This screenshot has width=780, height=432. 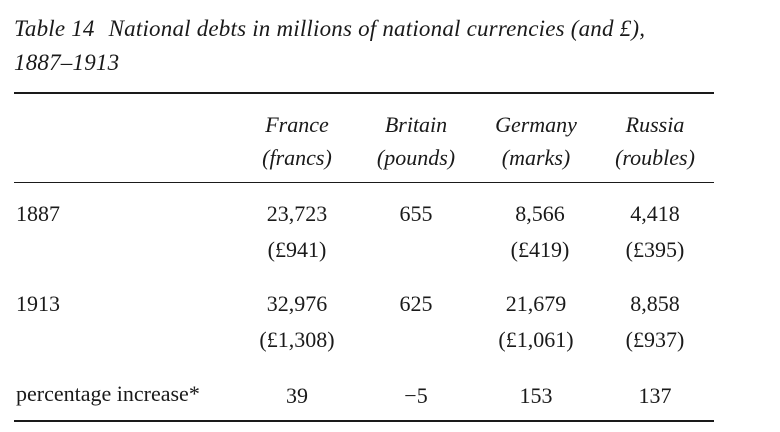 I want to click on cell-1913-britain: 625, so click(x=416, y=304).